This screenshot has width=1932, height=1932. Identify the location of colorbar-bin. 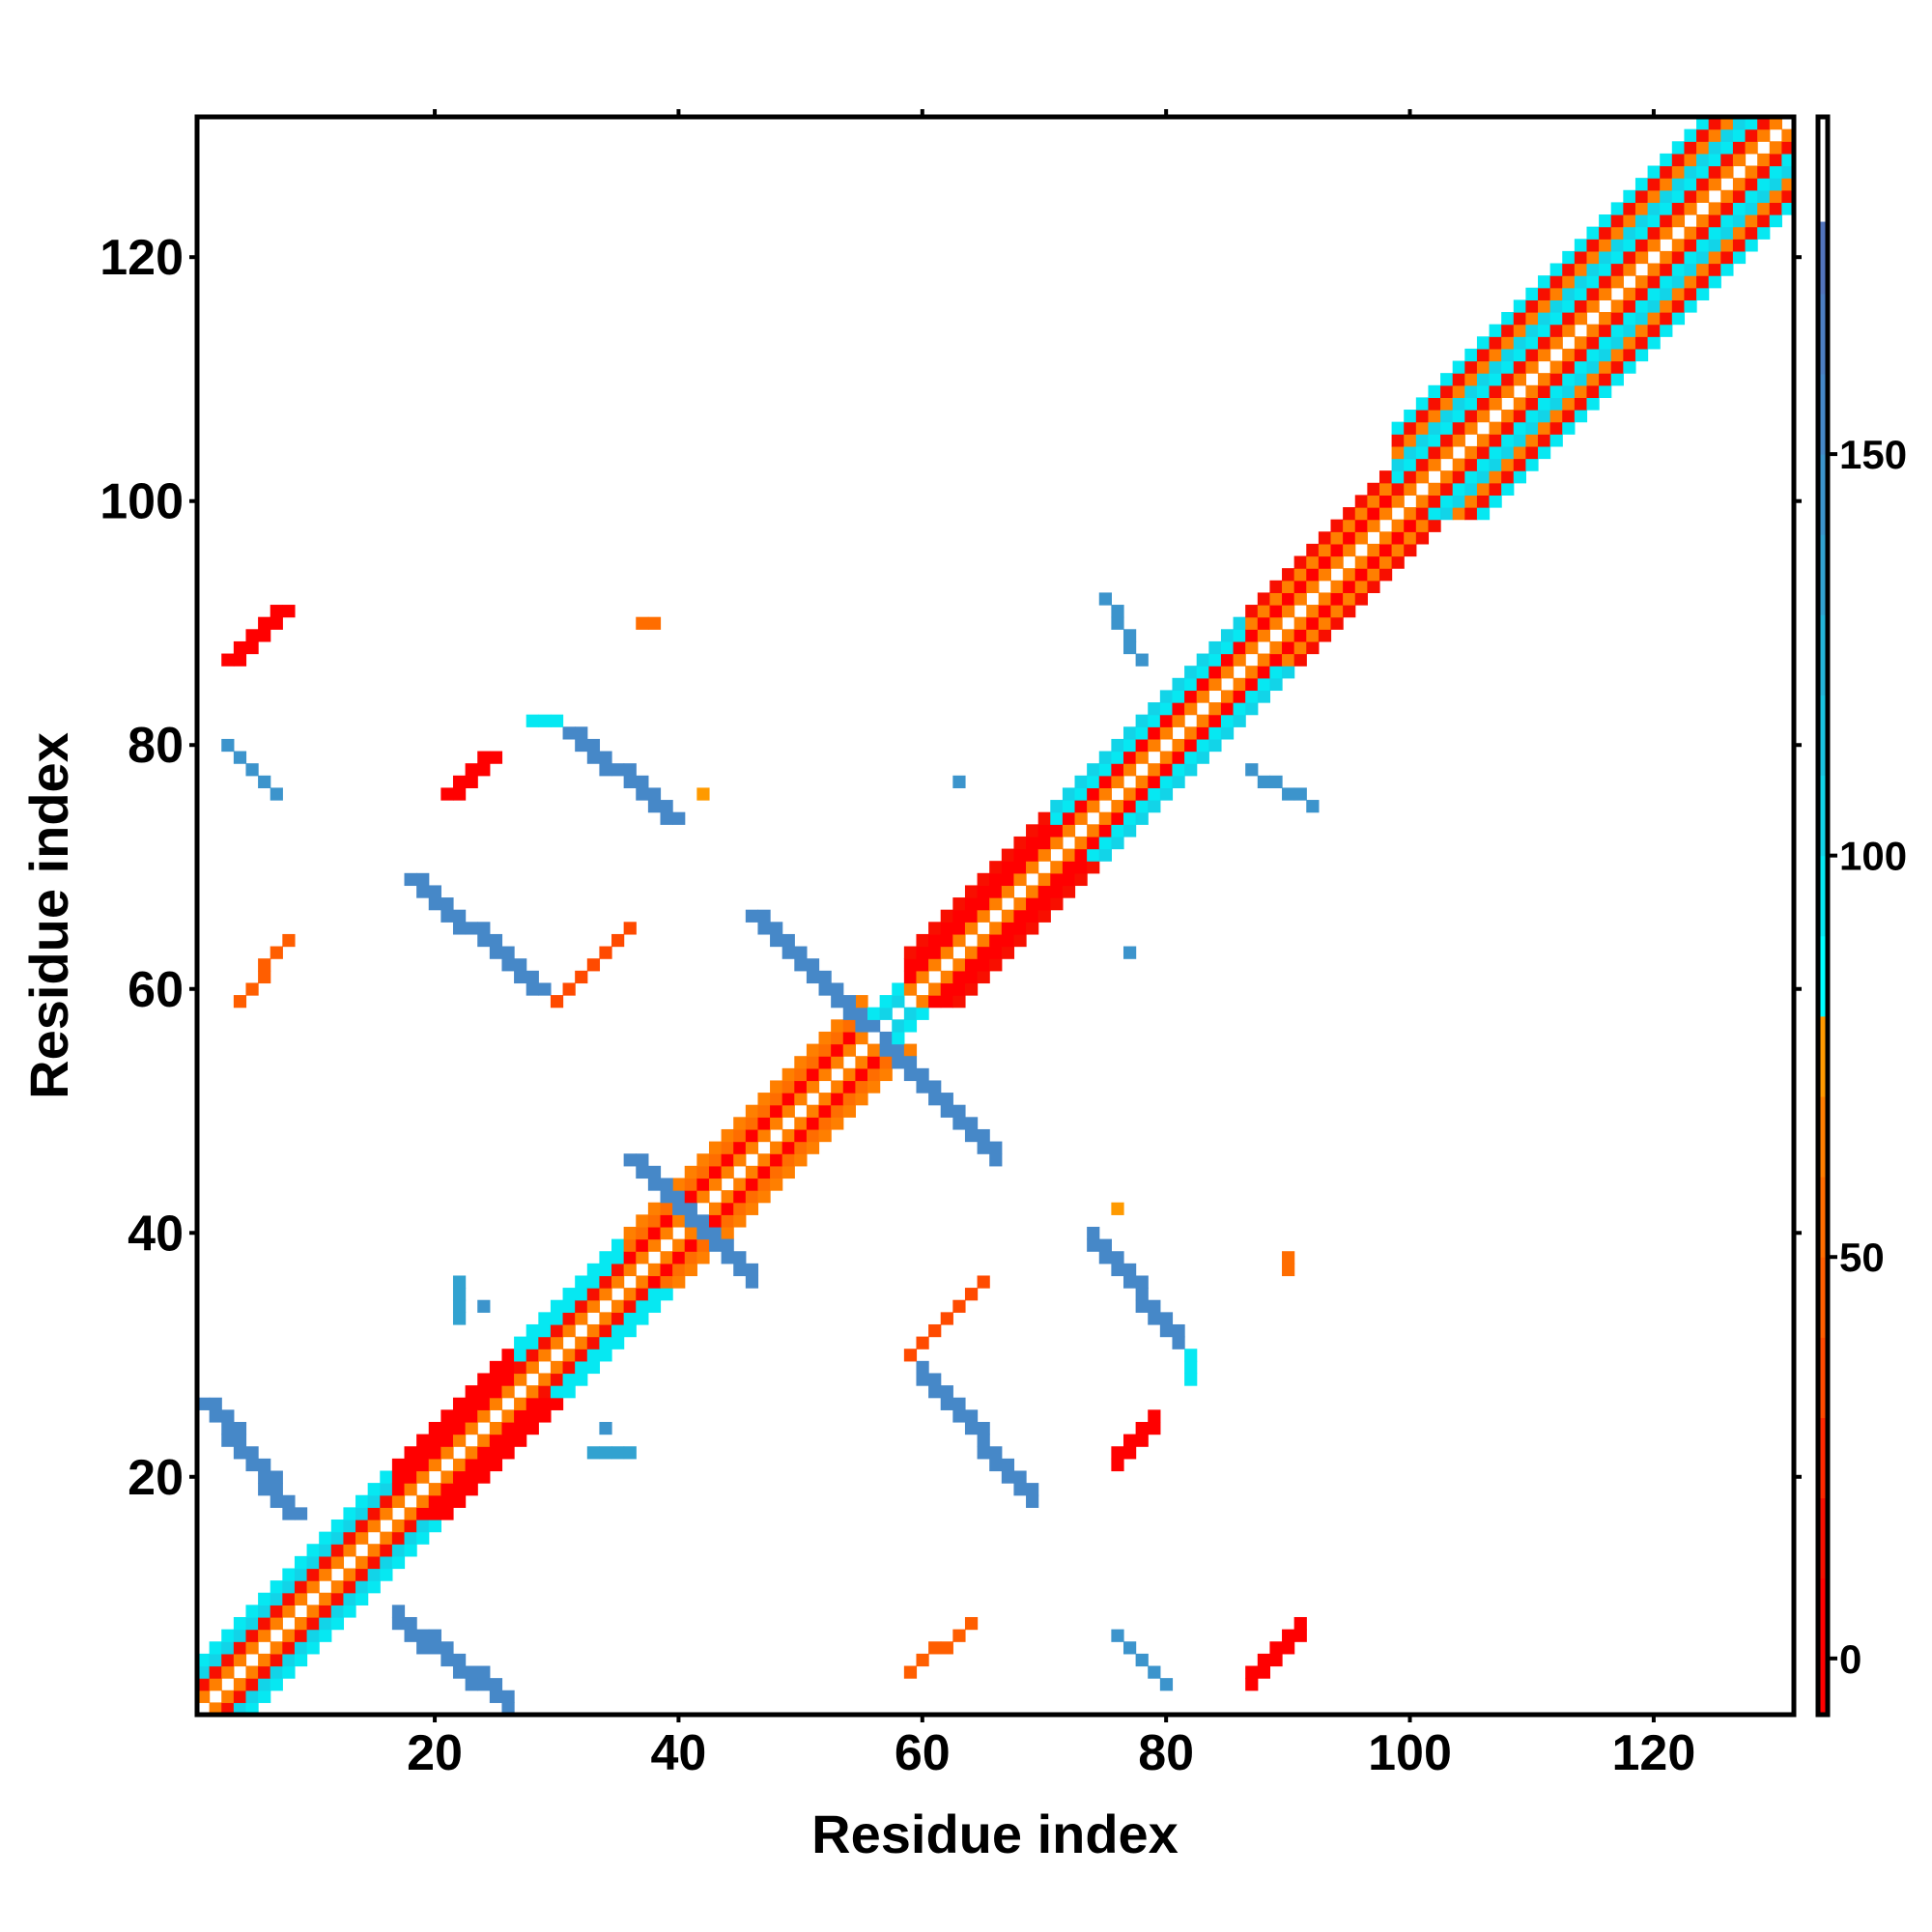
(1823, 1646).